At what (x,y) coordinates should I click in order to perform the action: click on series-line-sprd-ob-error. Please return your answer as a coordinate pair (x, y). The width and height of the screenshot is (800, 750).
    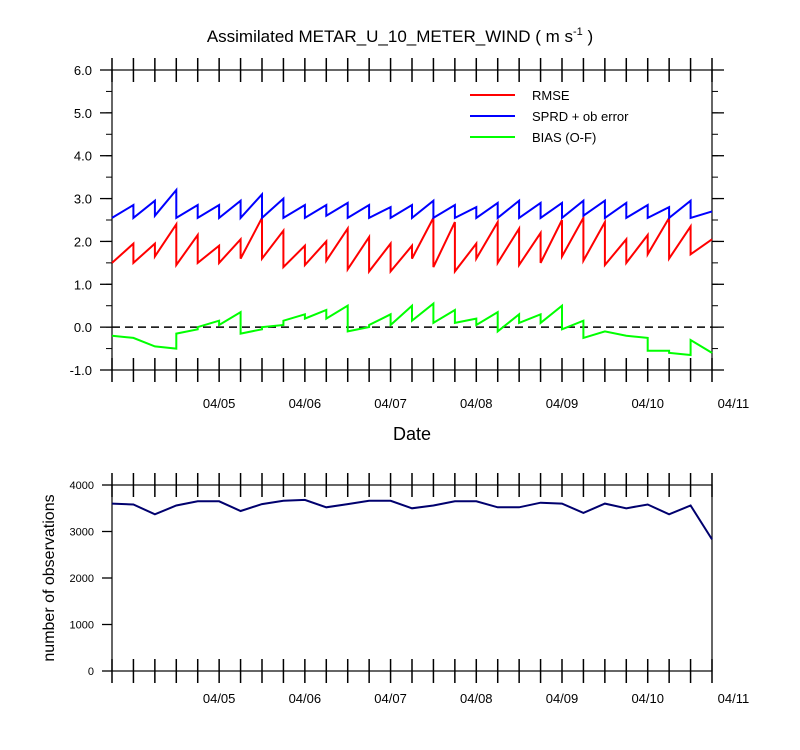
    Looking at the image, I should click on (412, 204).